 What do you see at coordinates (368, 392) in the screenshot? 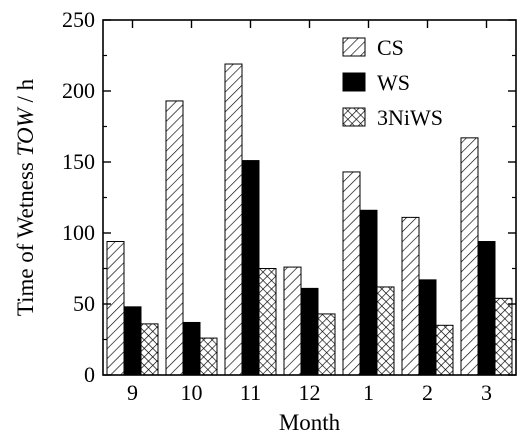
I see `x-tick-label: 1` at bounding box center [368, 392].